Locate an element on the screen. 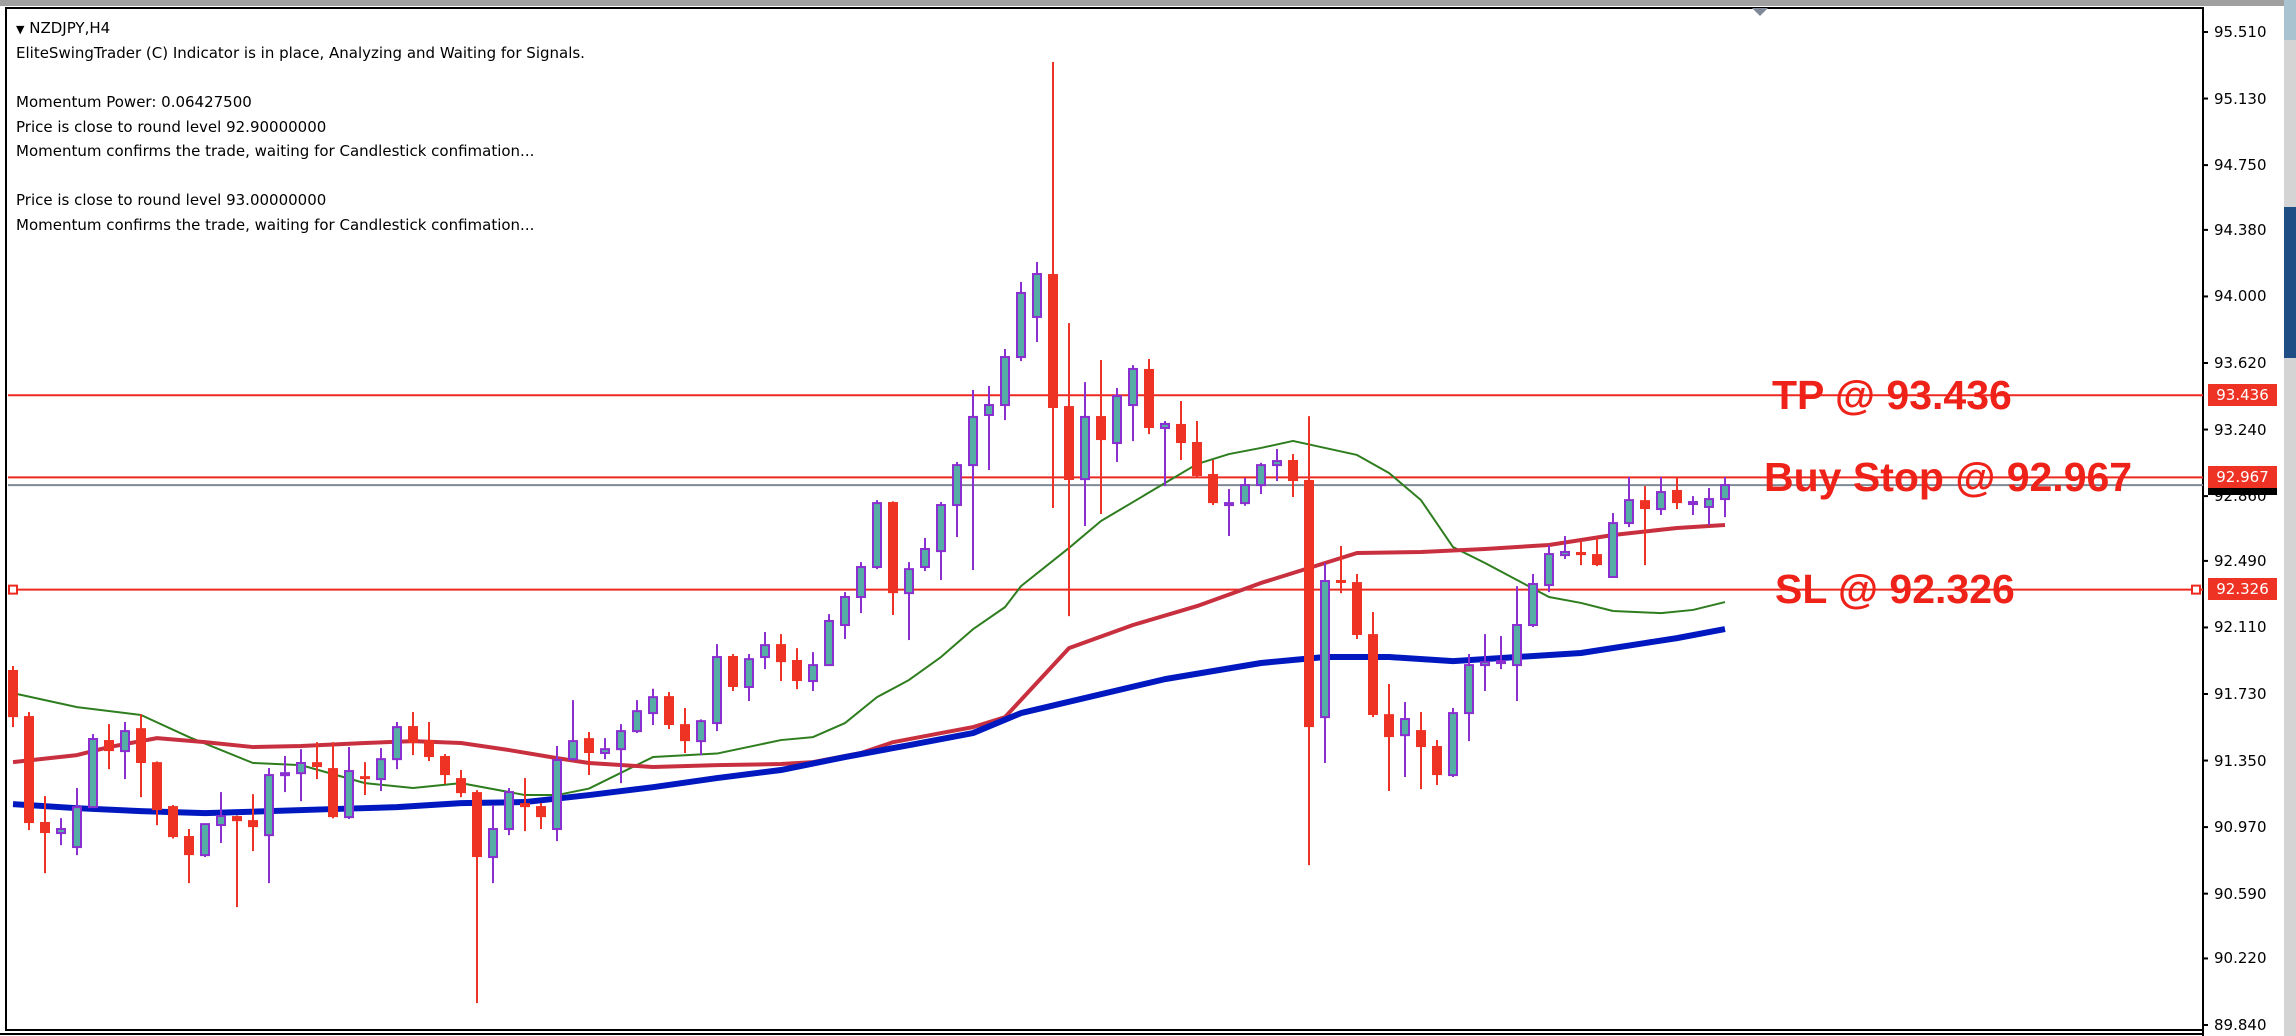 The image size is (2296, 1036). scrollbar-thumb is located at coordinates (2290, 282).